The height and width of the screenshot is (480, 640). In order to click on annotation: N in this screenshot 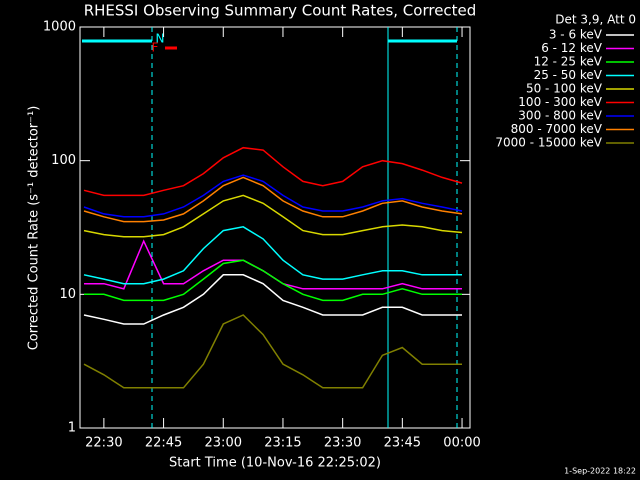, I will do `click(160, 39)`.